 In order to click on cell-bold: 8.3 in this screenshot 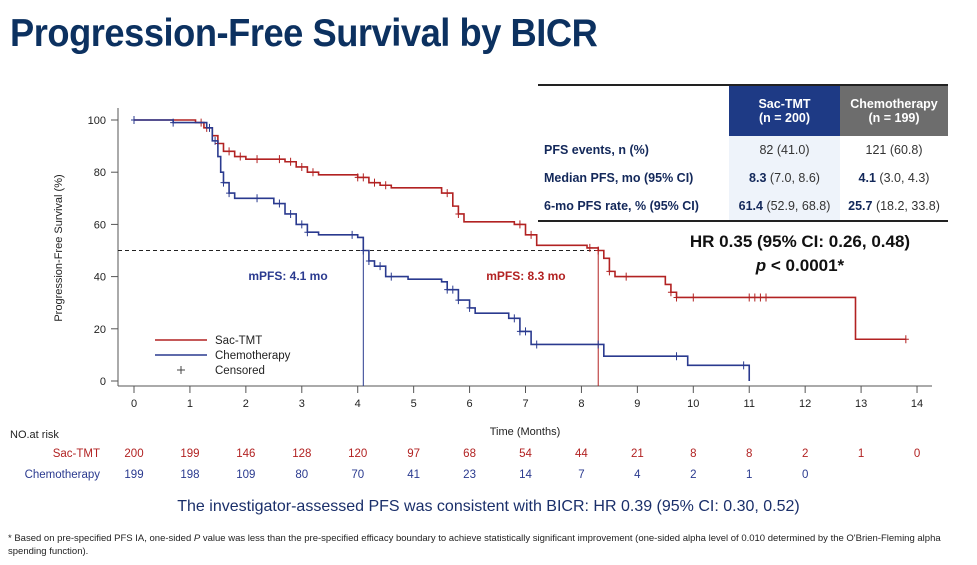, I will do `click(758, 178)`.